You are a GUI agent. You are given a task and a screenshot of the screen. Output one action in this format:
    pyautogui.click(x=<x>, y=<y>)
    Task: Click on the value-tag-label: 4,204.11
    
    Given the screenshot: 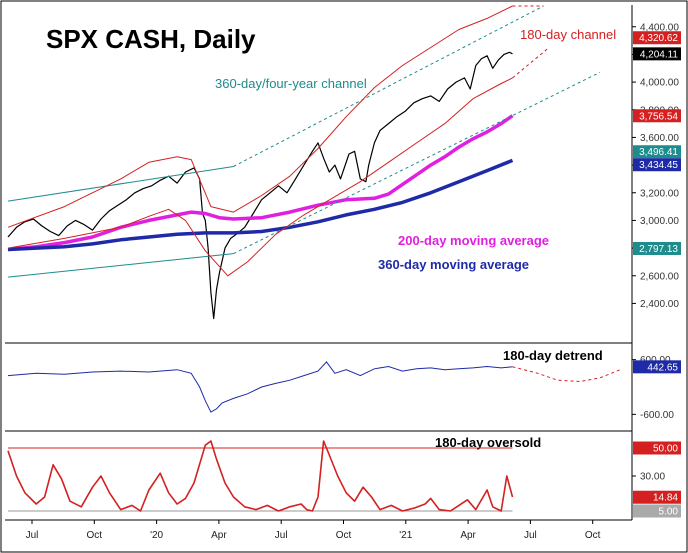 What is the action you would take?
    pyautogui.click(x=659, y=54)
    